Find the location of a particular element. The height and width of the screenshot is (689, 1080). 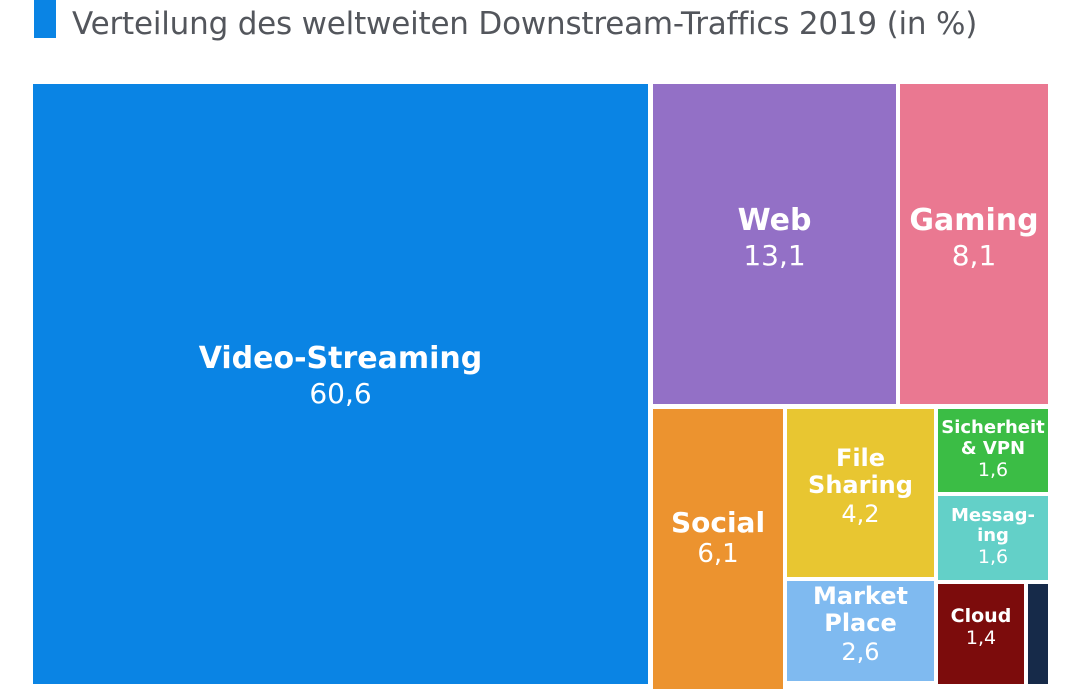

tile-value-sicherheit-vpn: 1,6 is located at coordinates (993, 469).